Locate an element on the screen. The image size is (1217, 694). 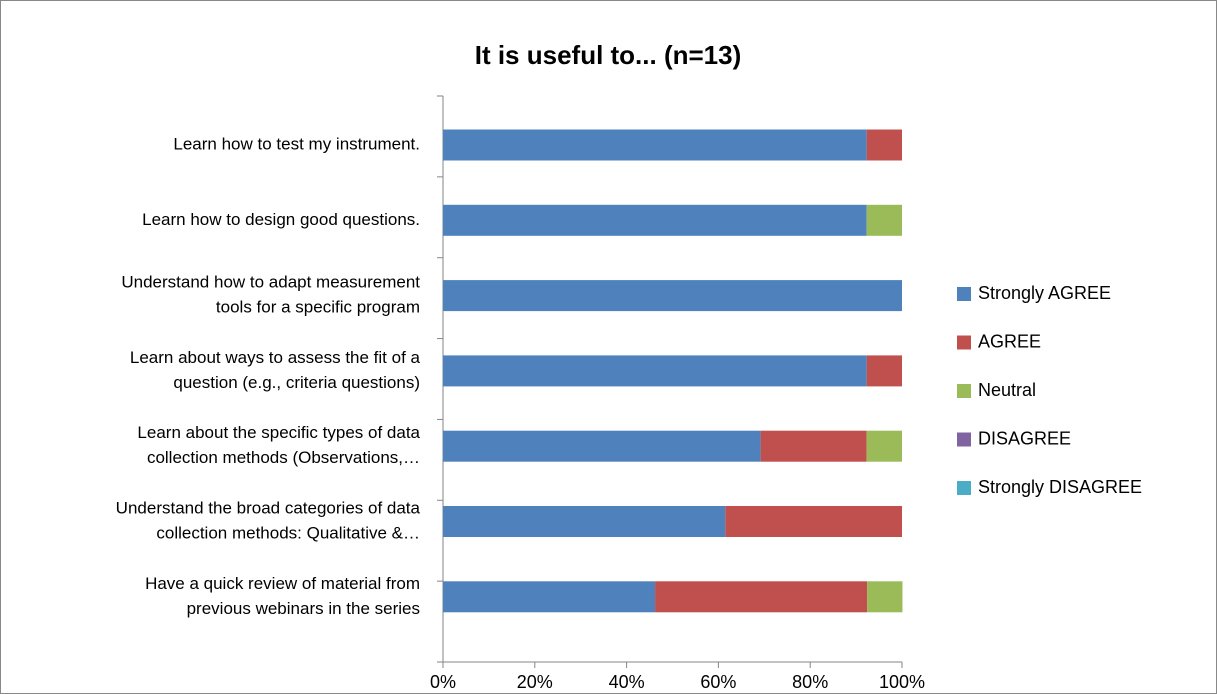
y-tick-label: Learn about ways to assess the fit of a is located at coordinates (275, 357).